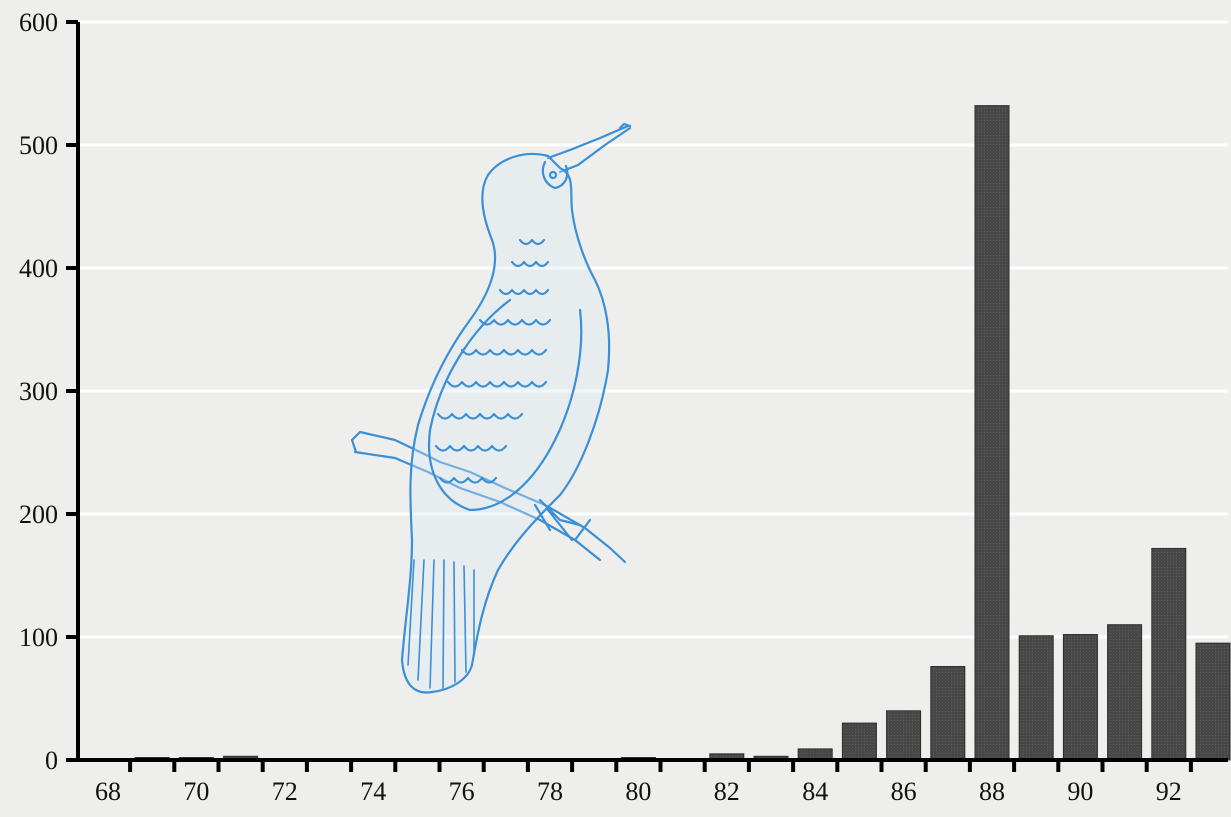 The height and width of the screenshot is (817, 1231). What do you see at coordinates (1080, 791) in the screenshot?
I see `x-tick-label-90: 90` at bounding box center [1080, 791].